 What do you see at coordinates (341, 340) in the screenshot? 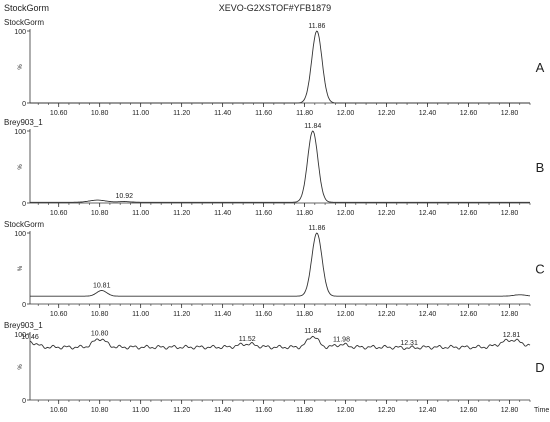
I see `panel-d-peak-label: 11.98` at bounding box center [341, 340].